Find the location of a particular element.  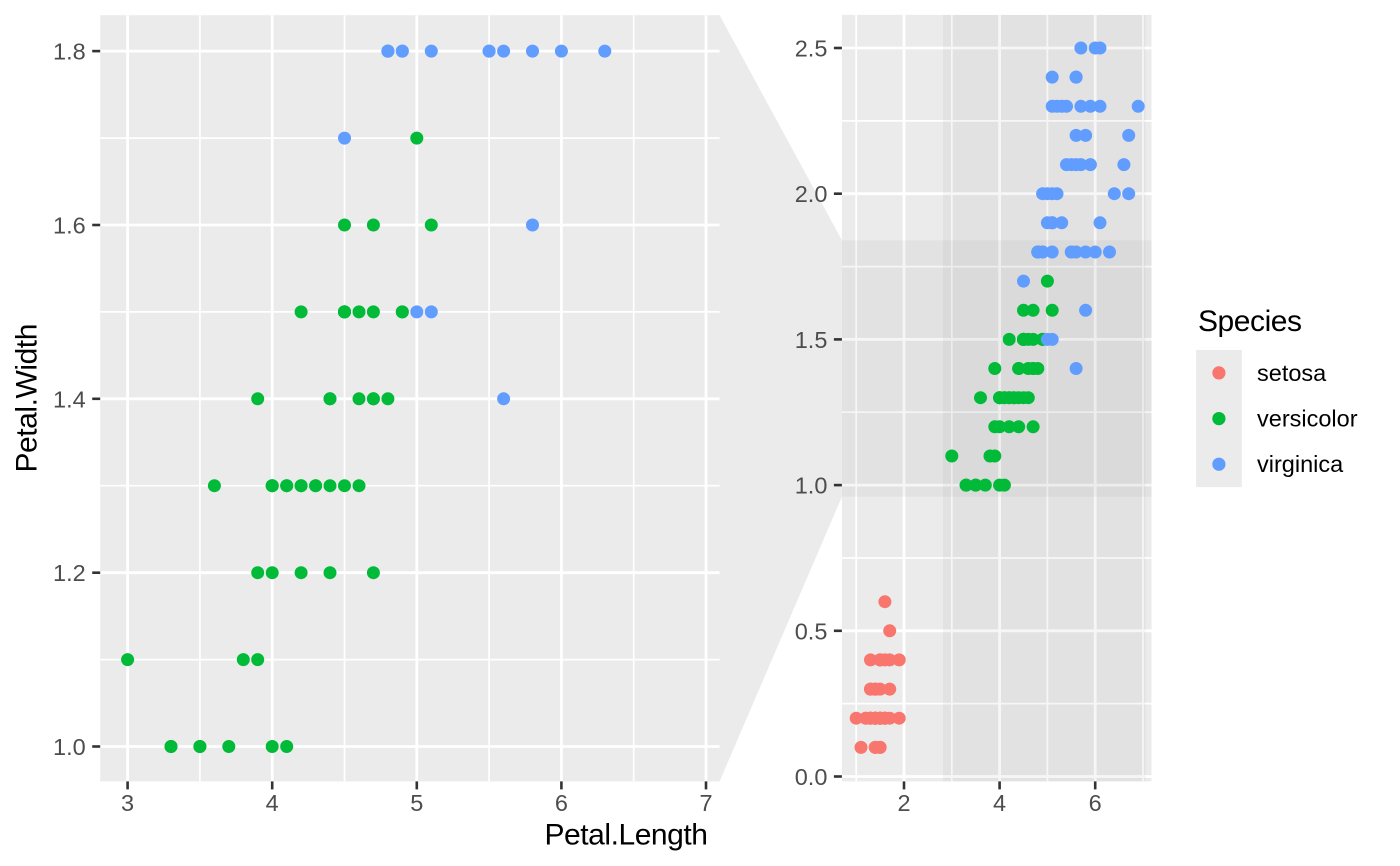

svg-text: virginica is located at coordinates (1300, 464).